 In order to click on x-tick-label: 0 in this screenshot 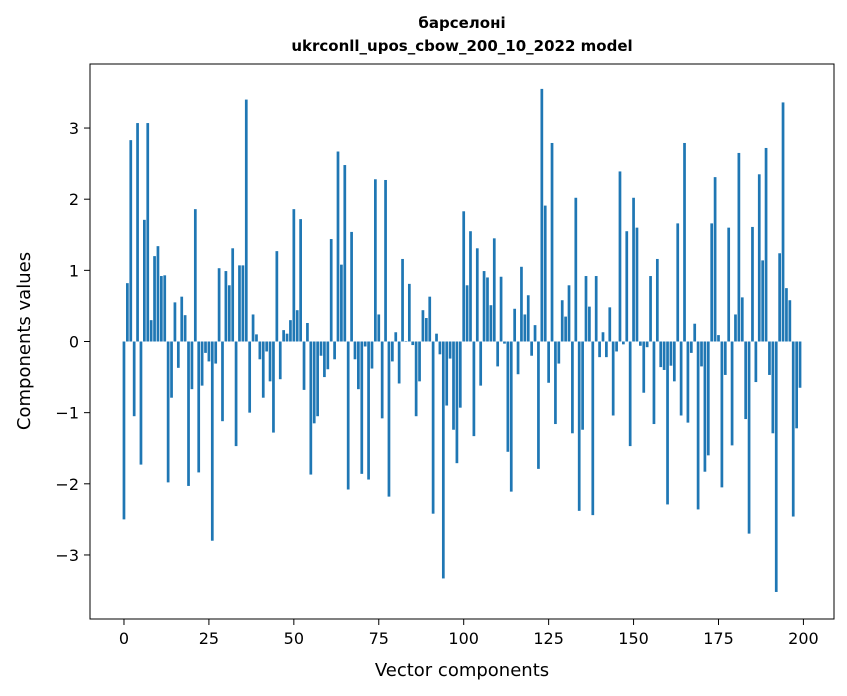, I will do `click(124, 638)`.